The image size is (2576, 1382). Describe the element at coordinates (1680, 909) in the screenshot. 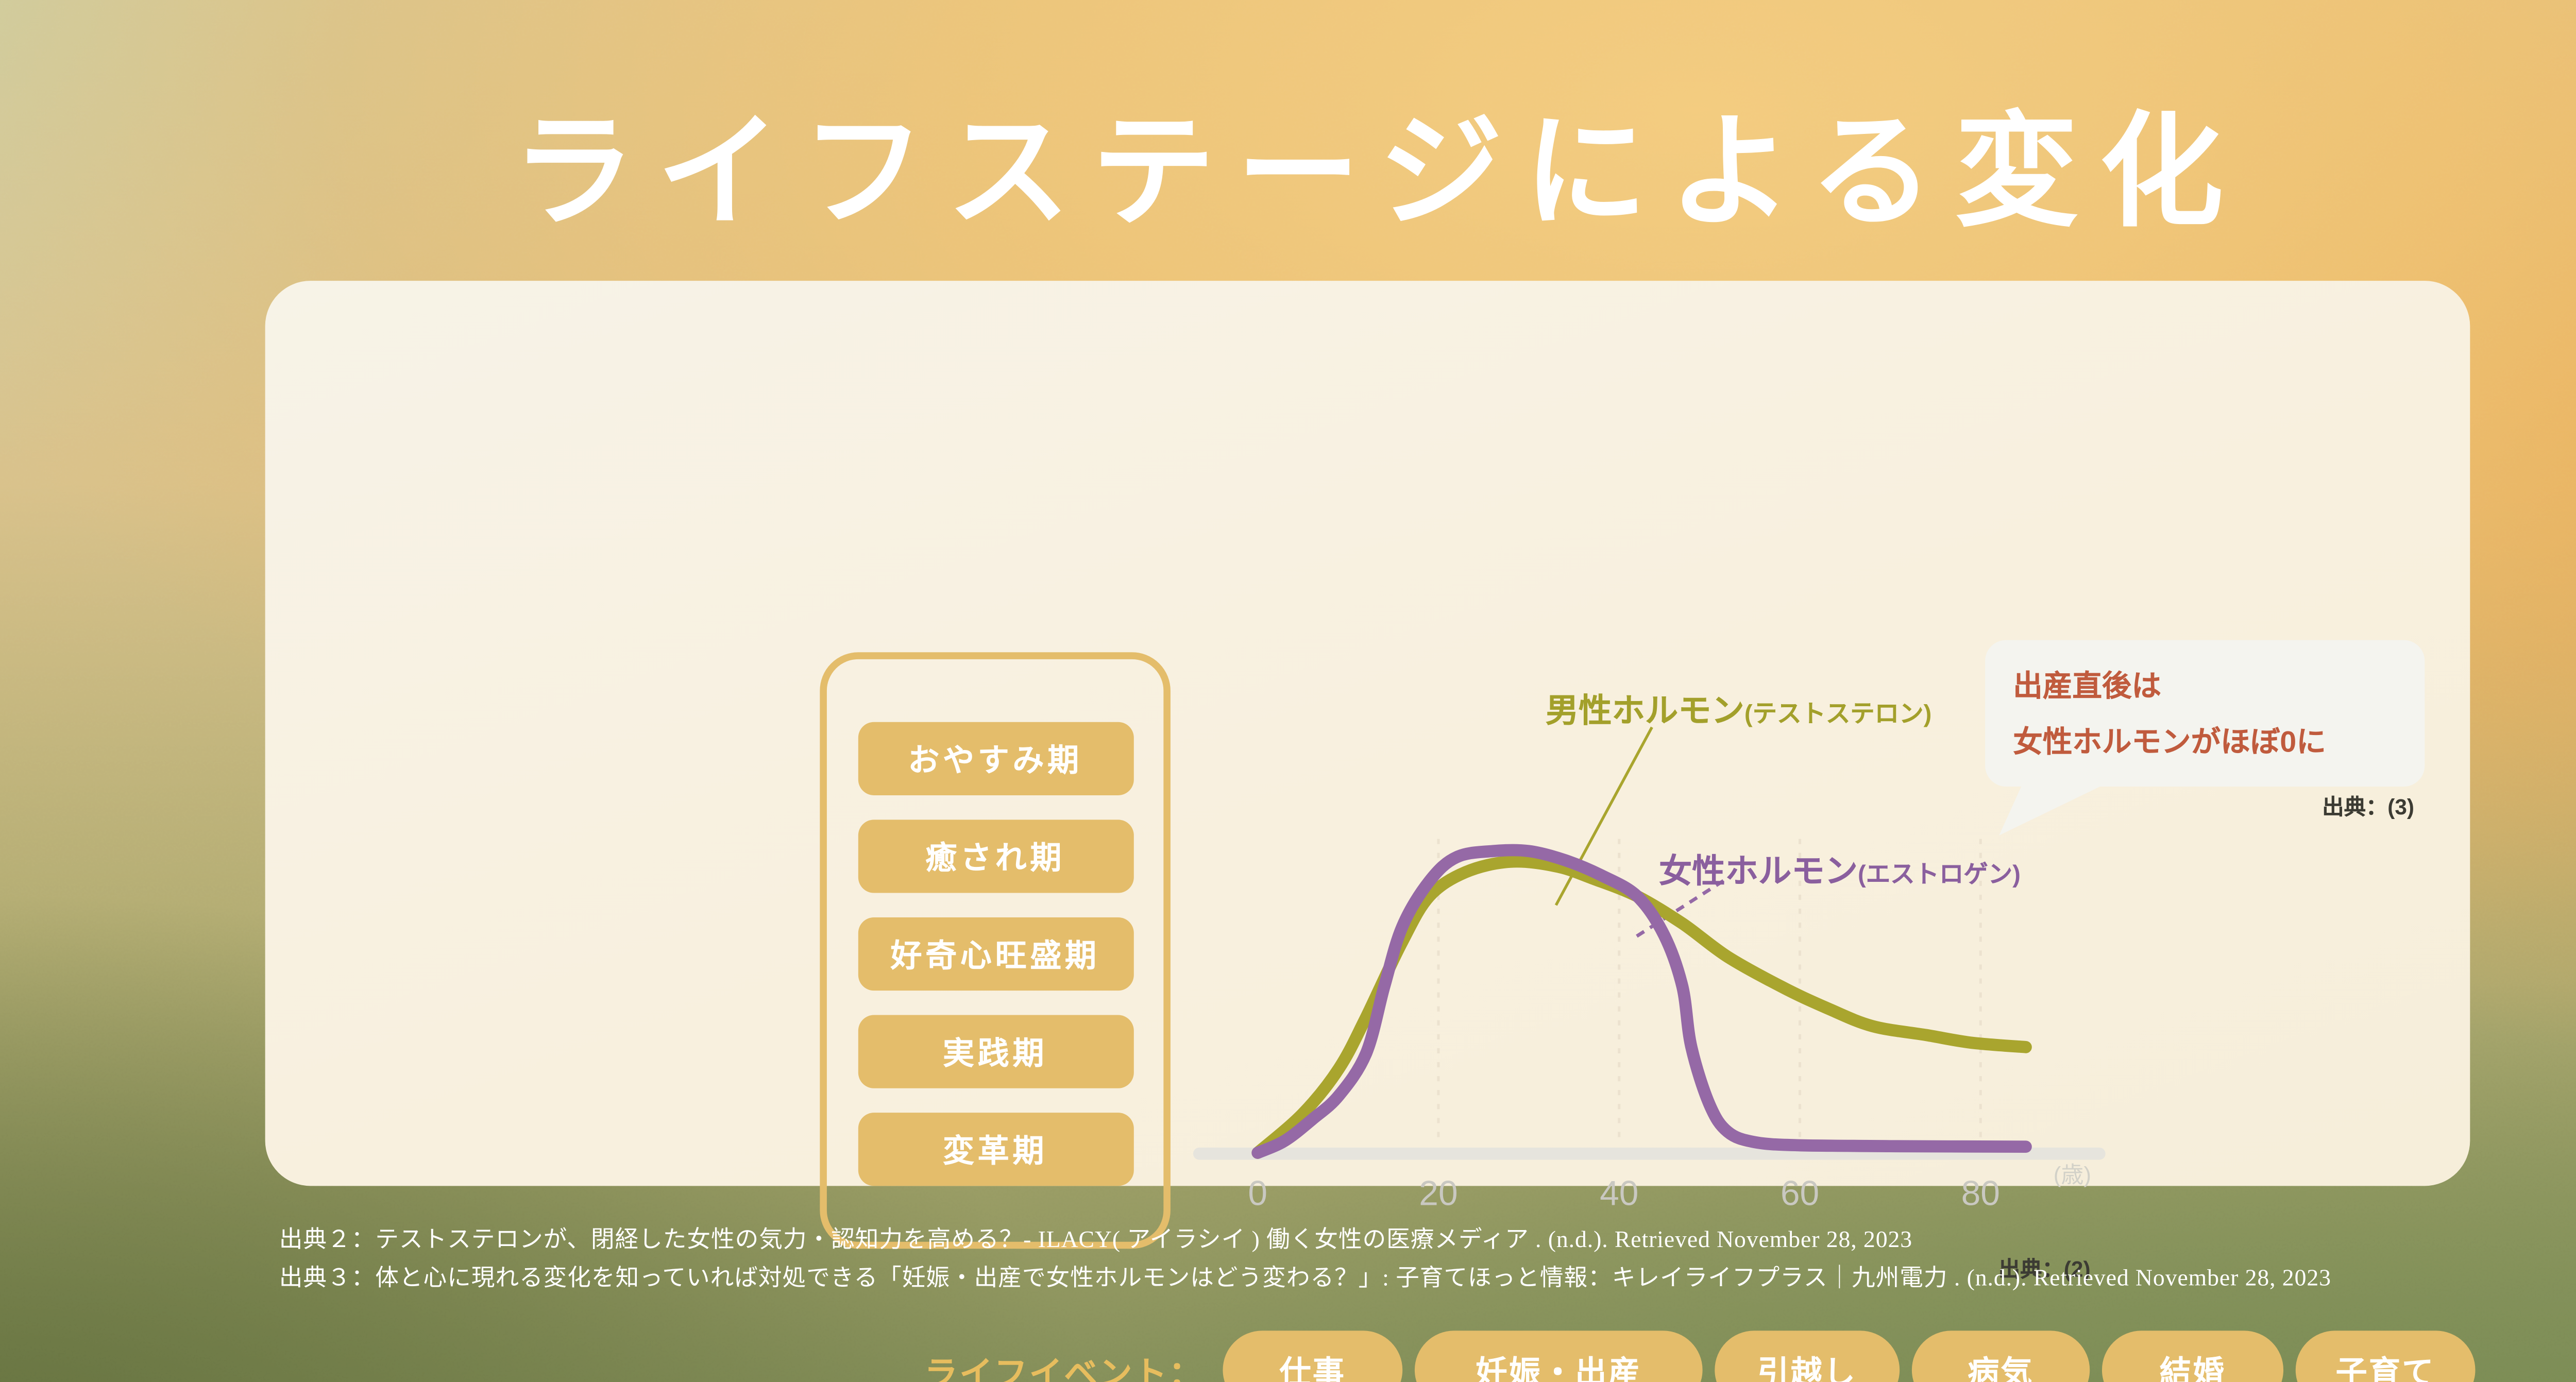

I see `female-label-leader-line` at that location.